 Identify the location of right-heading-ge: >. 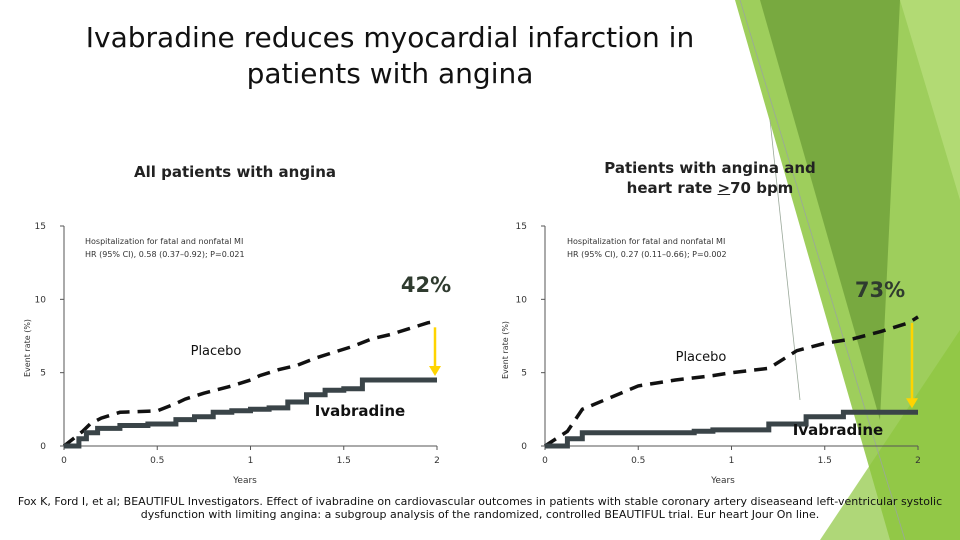
(724, 188).